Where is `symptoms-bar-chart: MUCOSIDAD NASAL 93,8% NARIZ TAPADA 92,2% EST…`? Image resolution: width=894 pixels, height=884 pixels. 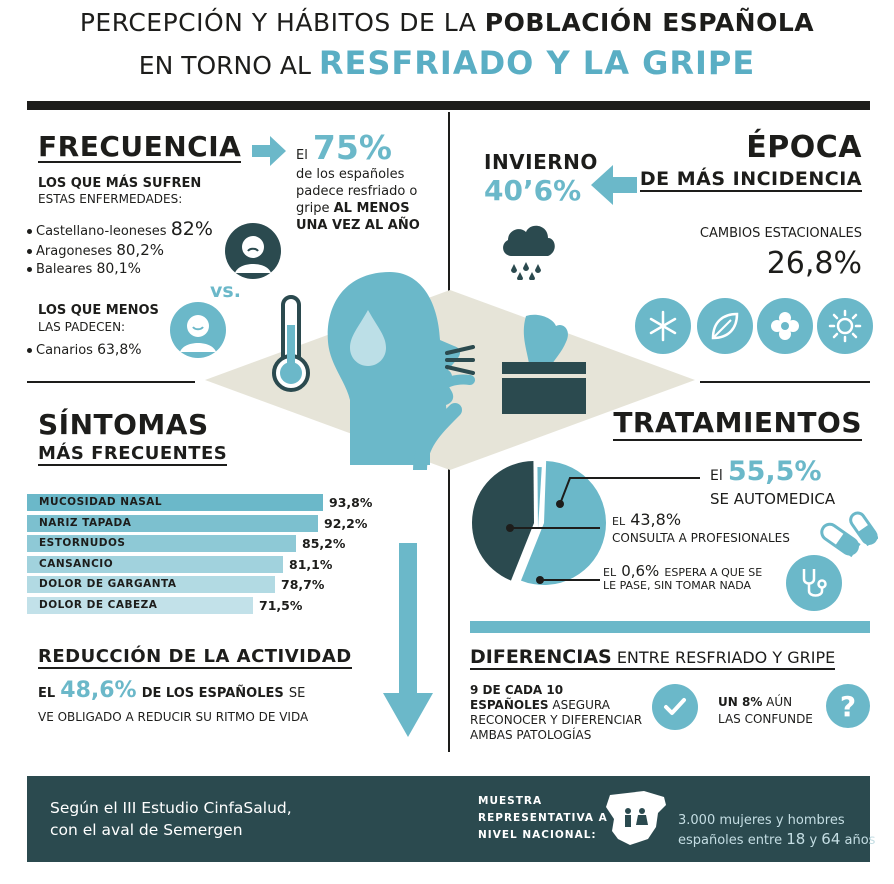
symptoms-bar-chart: MUCOSIDAD NASAL 93,8% NARIZ TAPADA 92,2% EST… is located at coordinates (222, 556).